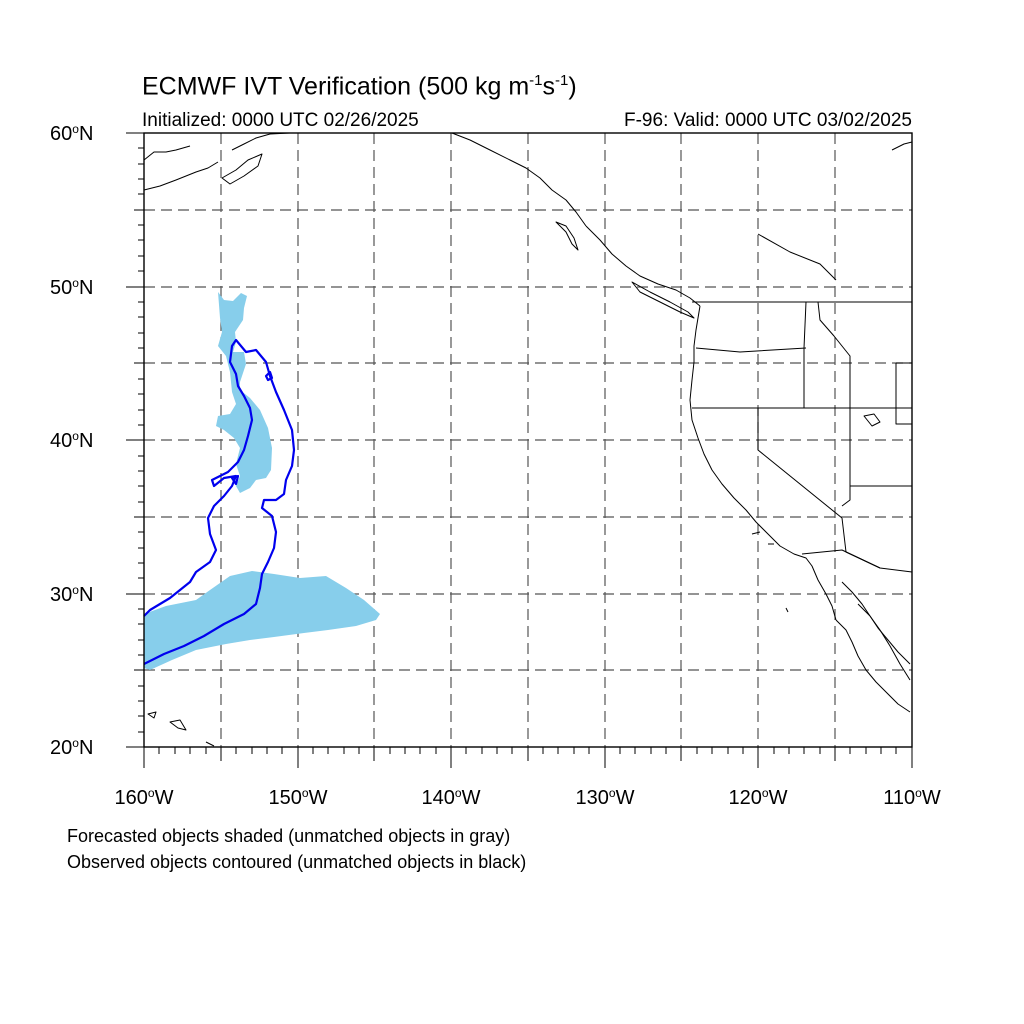 The image size is (1024, 1024). What do you see at coordinates (519, 179) in the screenshot?
I see `southeast-alaska` at bounding box center [519, 179].